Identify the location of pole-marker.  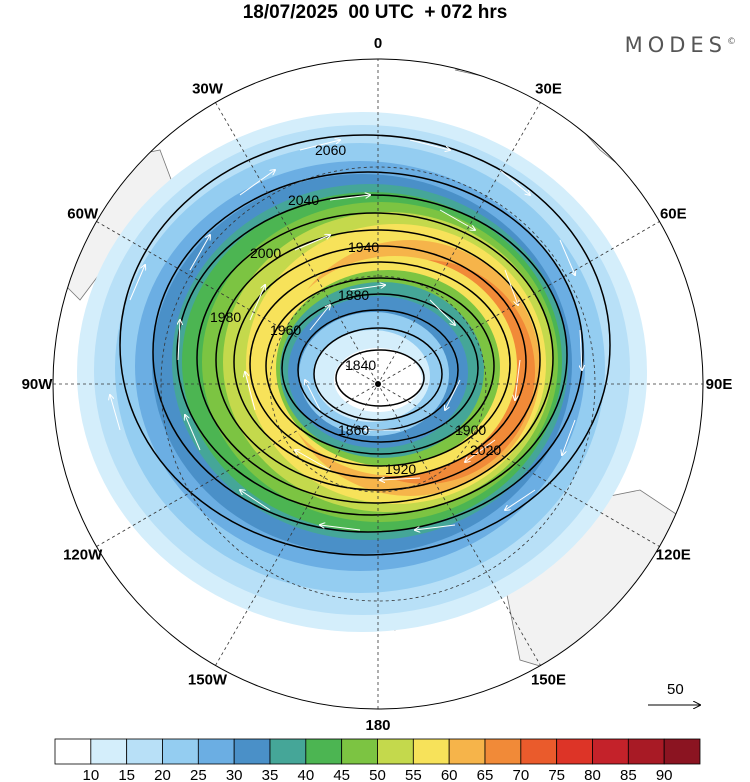
(378, 384).